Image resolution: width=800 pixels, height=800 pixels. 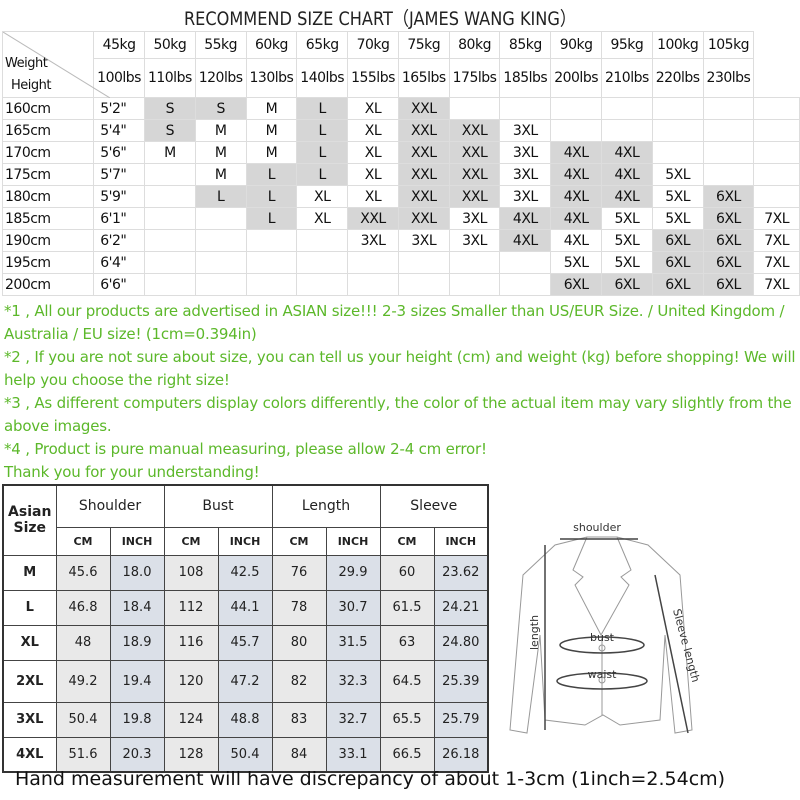 What do you see at coordinates (137, 642) in the screenshot?
I see `measure-cell: 18.9` at bounding box center [137, 642].